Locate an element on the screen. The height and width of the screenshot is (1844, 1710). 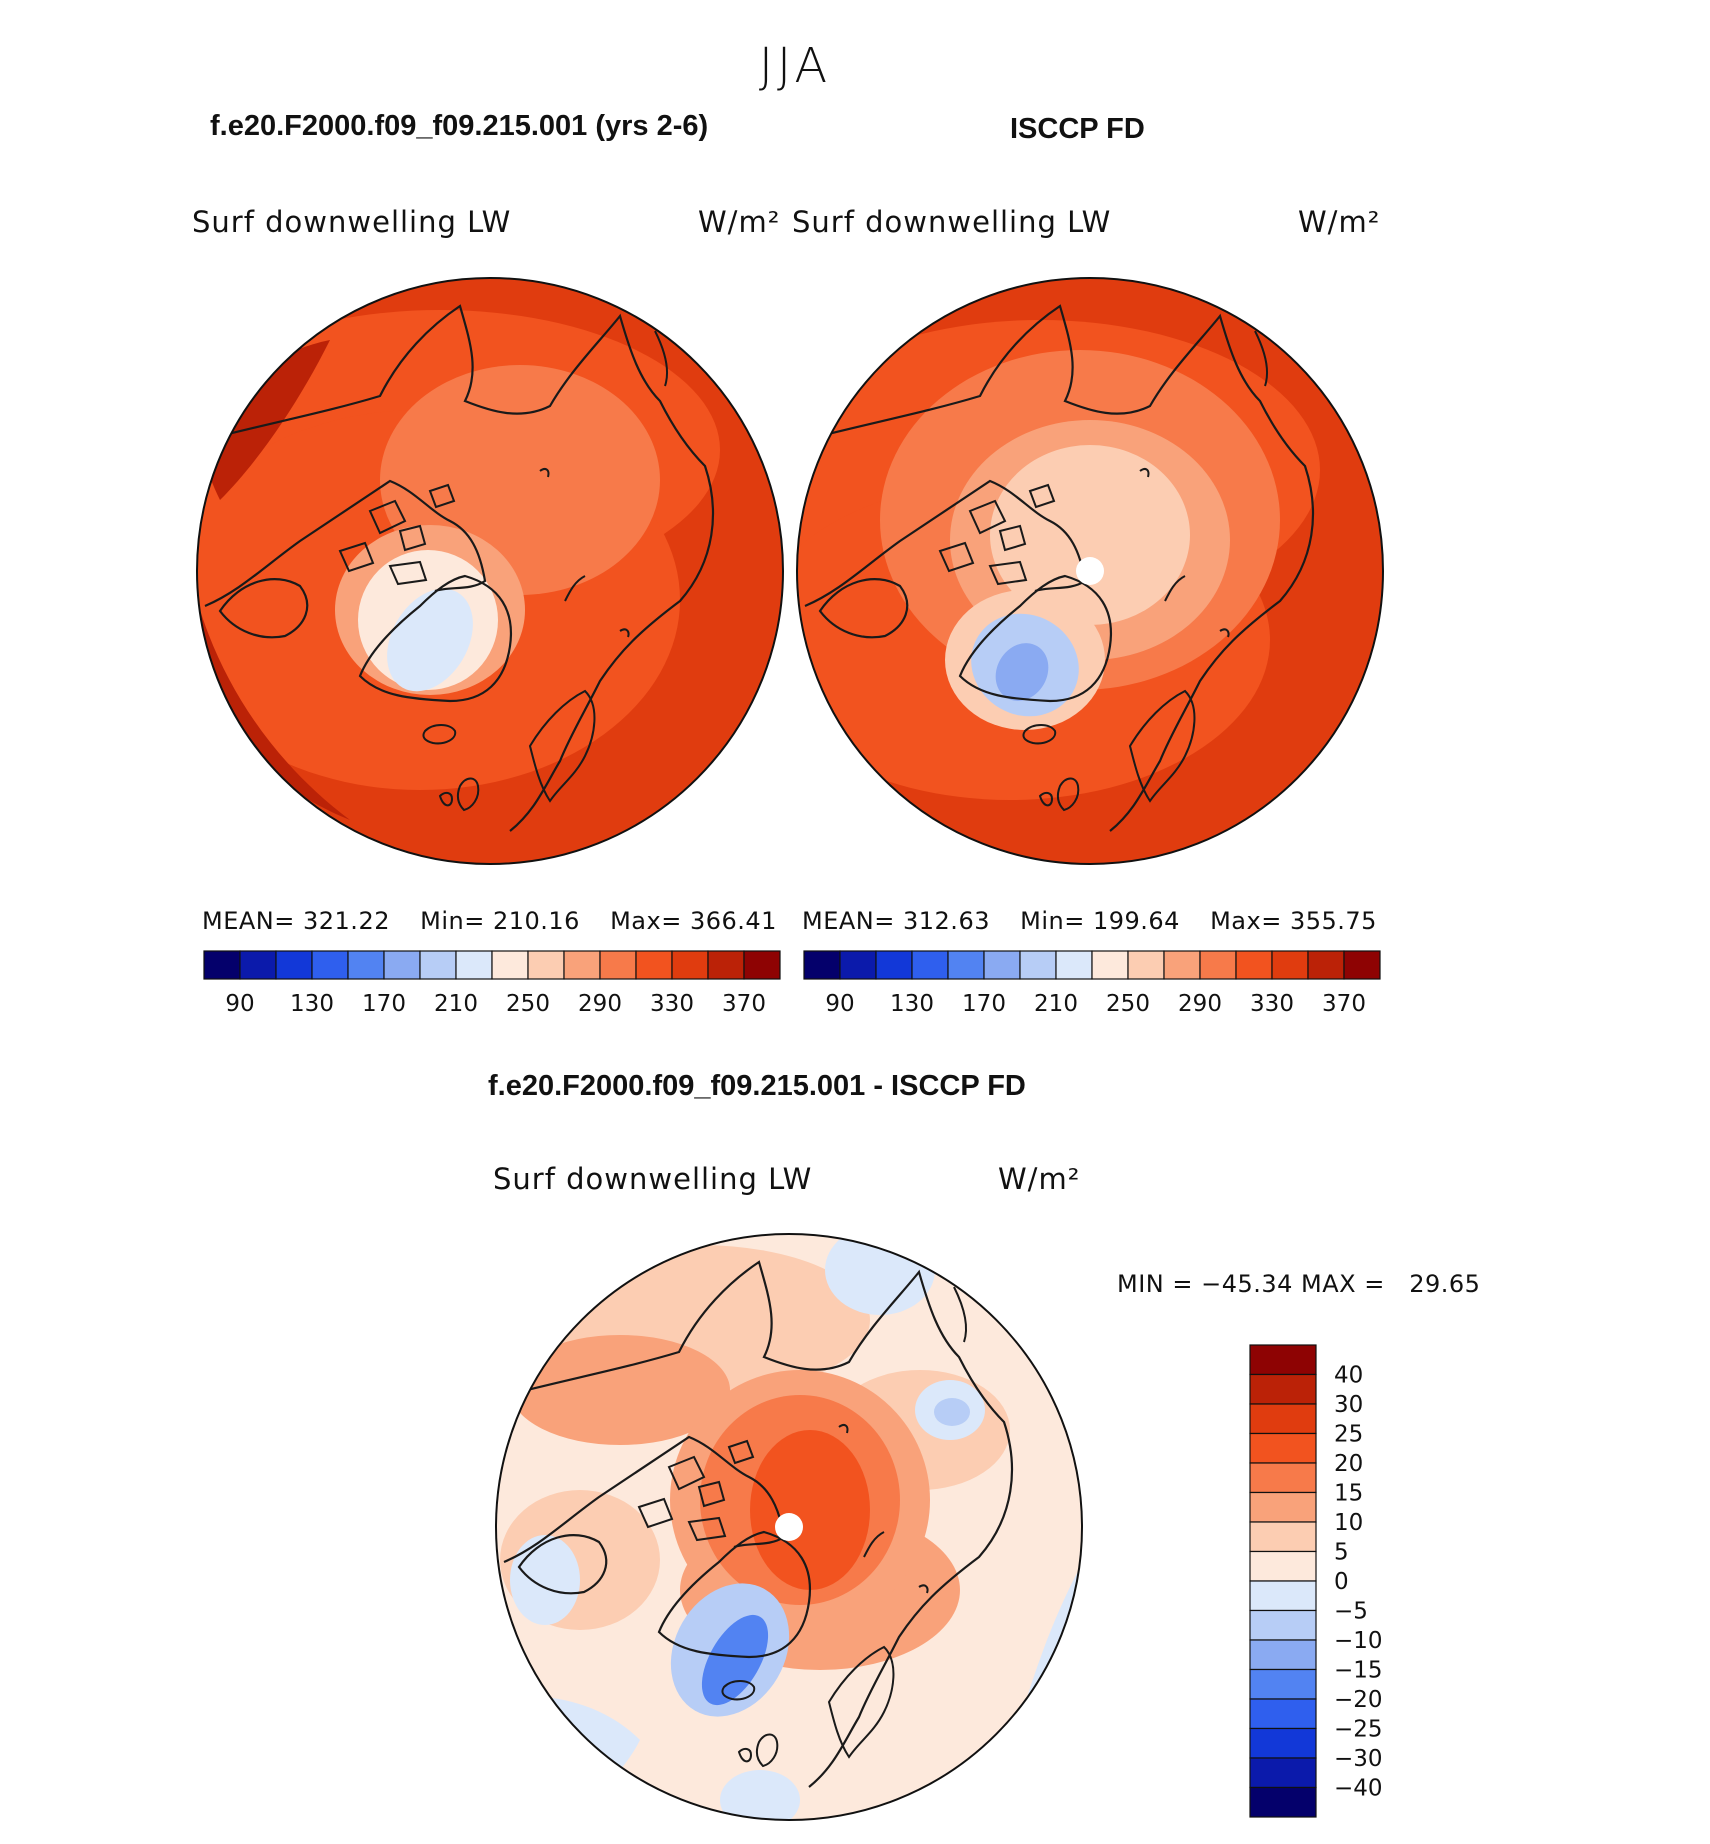
diff-units-label: W/m² is located at coordinates (1039, 1179).